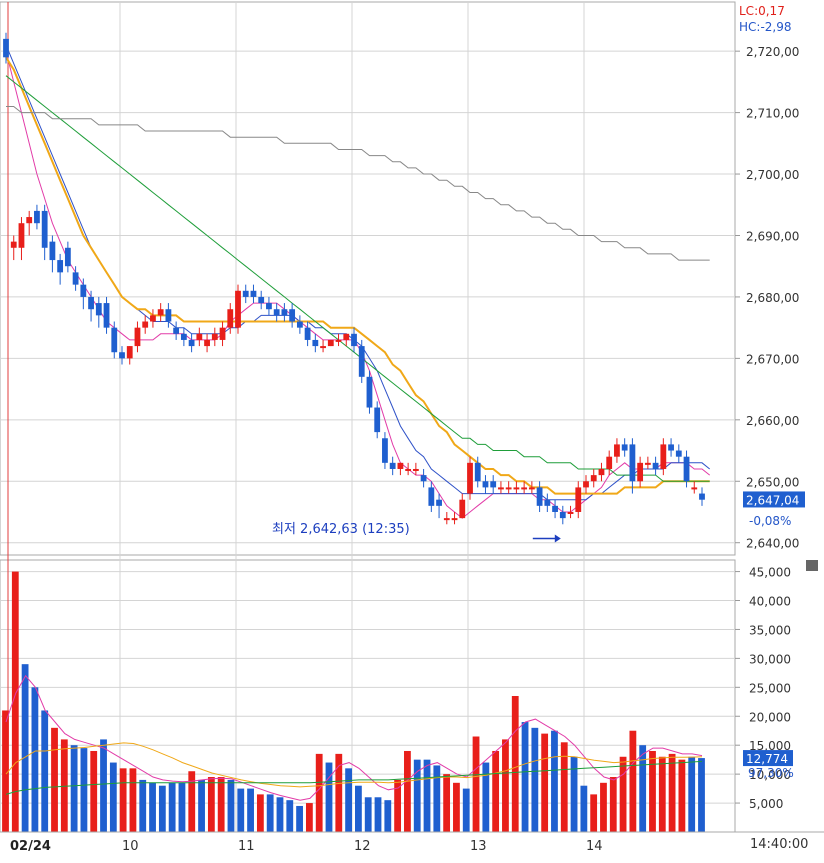 This screenshot has width=824, height=863. I want to click on price-tick-label: 2,670,00, so click(772, 359).